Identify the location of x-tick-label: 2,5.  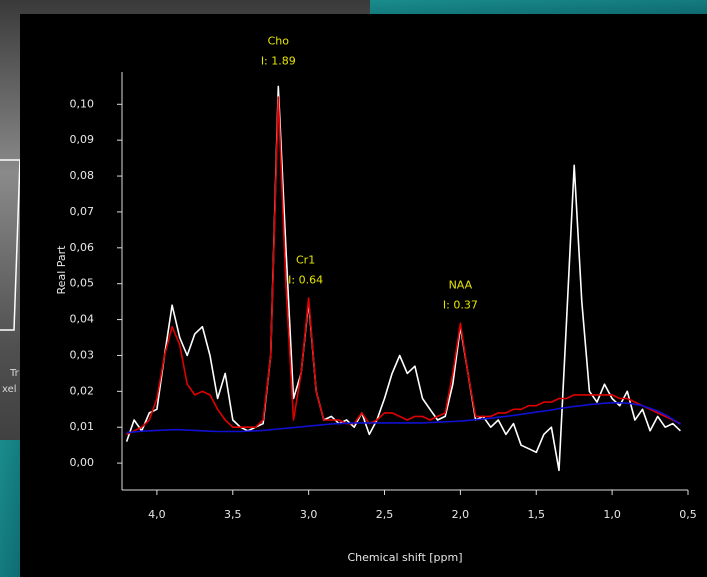
(385, 514).